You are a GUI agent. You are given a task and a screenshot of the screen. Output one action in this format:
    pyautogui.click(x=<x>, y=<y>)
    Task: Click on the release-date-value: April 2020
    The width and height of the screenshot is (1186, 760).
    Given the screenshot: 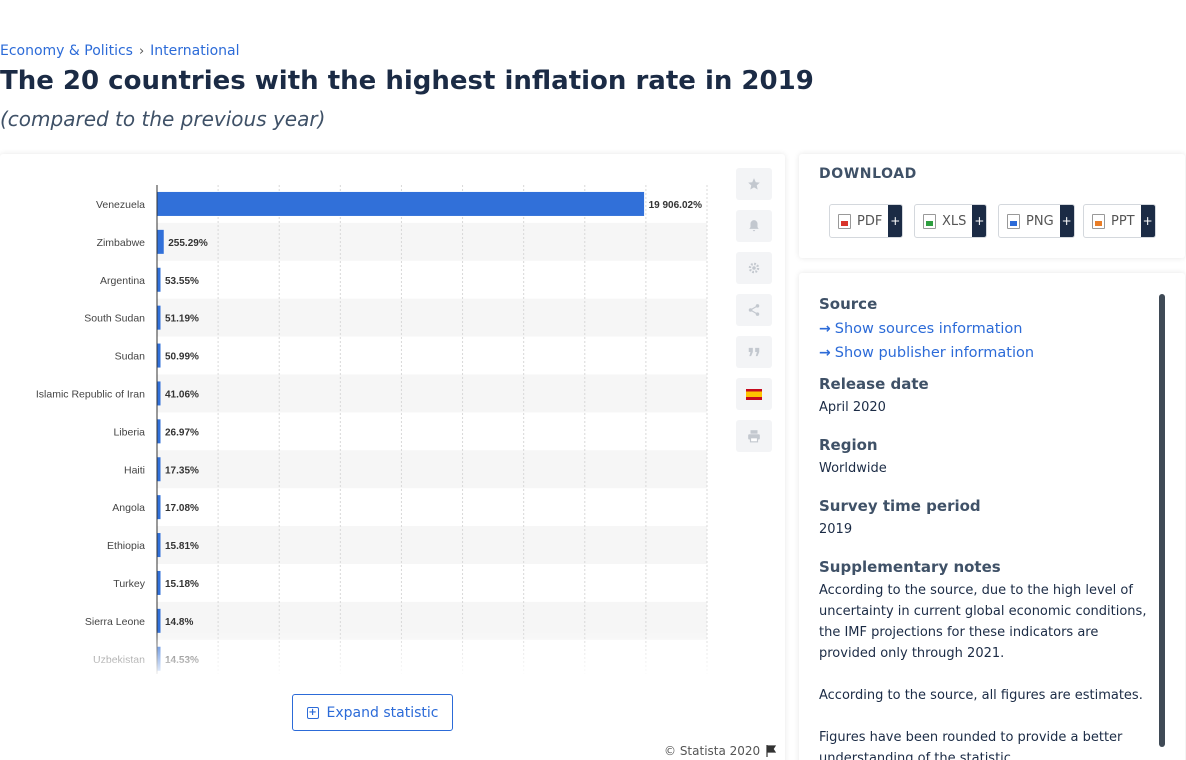 What is the action you would take?
    pyautogui.click(x=852, y=407)
    